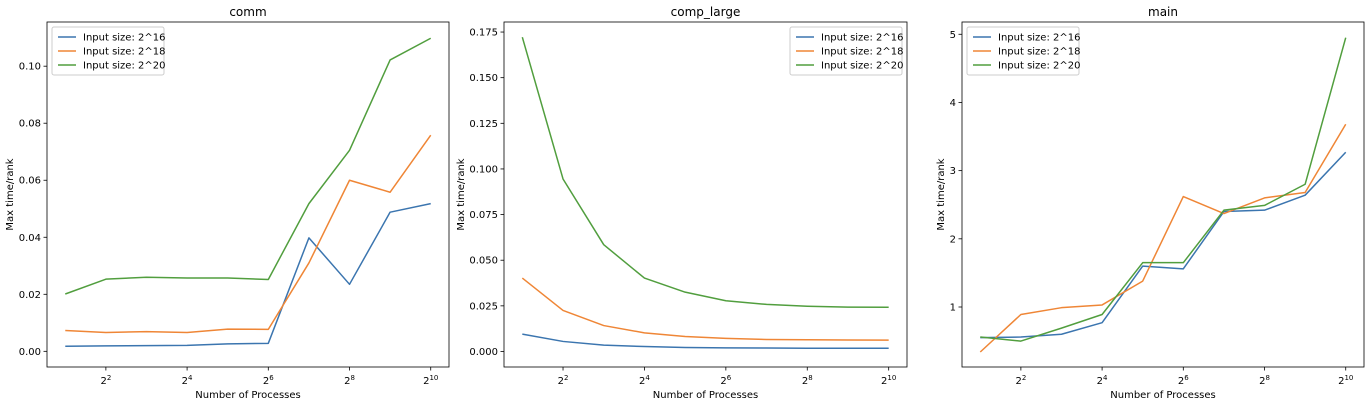  I want to click on y-tick-label: 0.000, so click(483, 352).